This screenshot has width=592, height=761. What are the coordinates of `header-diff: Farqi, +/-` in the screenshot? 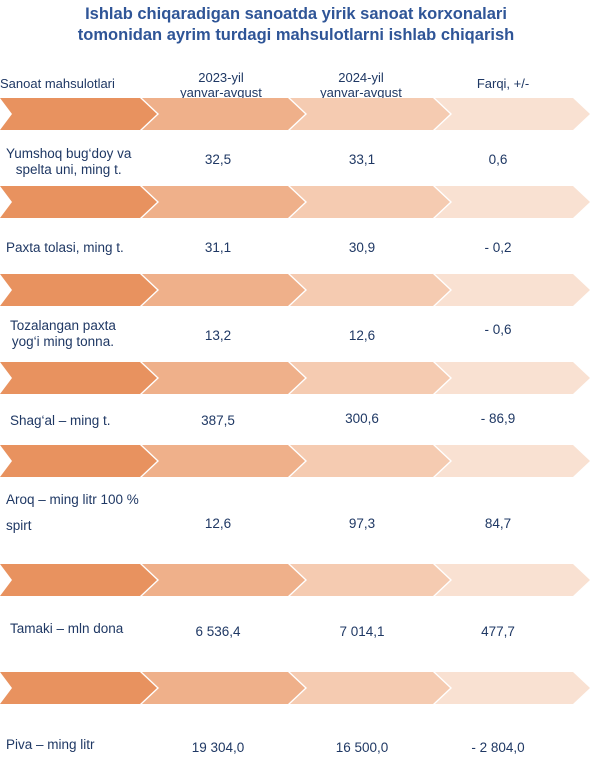 It's located at (503, 83).